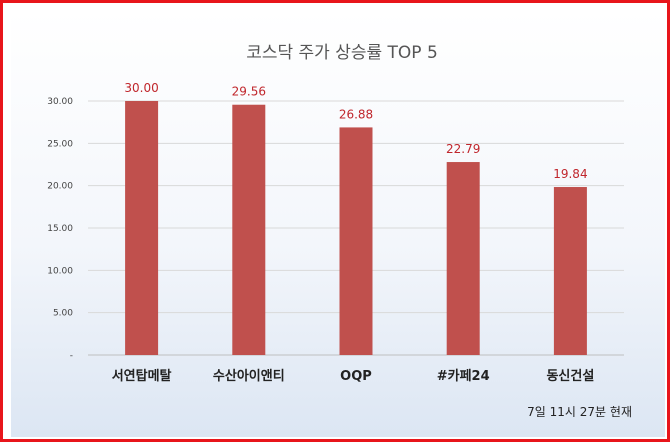 The width and height of the screenshot is (670, 442). Describe the element at coordinates (249, 376) in the screenshot. I see `x-tick-label: 수산아이앤티` at that location.